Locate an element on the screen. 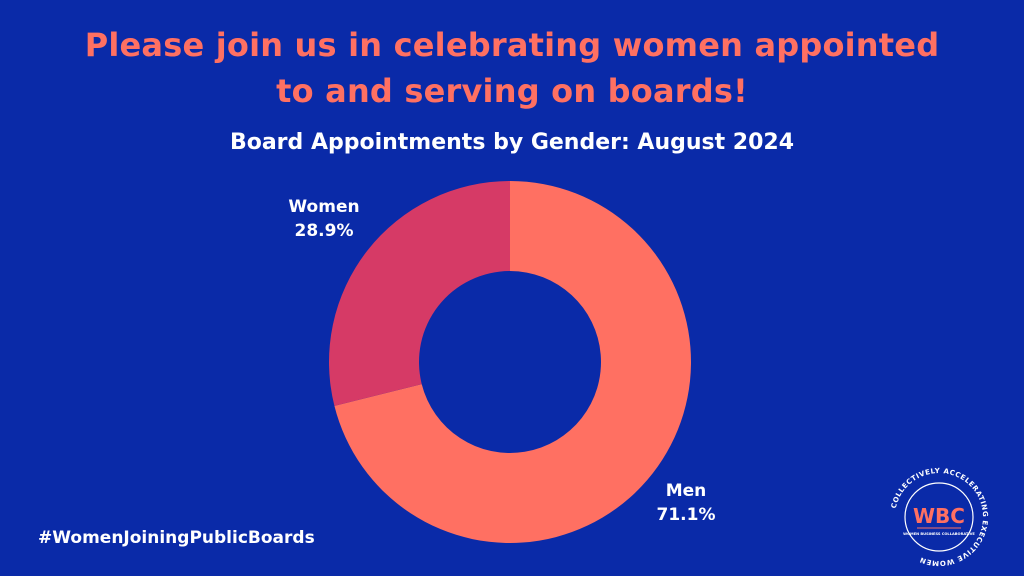  logo-ring is located at coordinates (939, 517).